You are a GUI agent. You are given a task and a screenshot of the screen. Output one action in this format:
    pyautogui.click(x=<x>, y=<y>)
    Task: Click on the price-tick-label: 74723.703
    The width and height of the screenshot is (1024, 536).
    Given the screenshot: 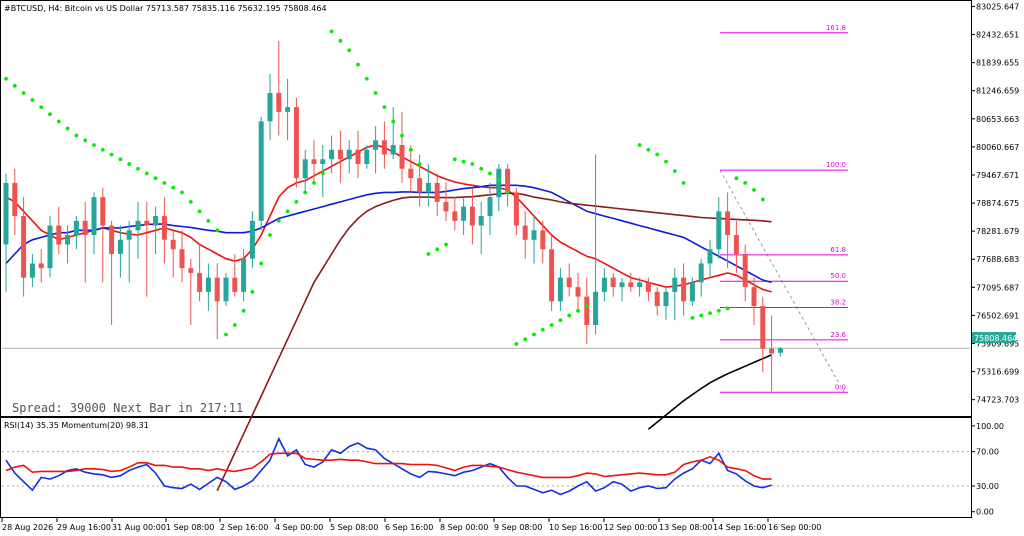 What is the action you would take?
    pyautogui.click(x=997, y=400)
    